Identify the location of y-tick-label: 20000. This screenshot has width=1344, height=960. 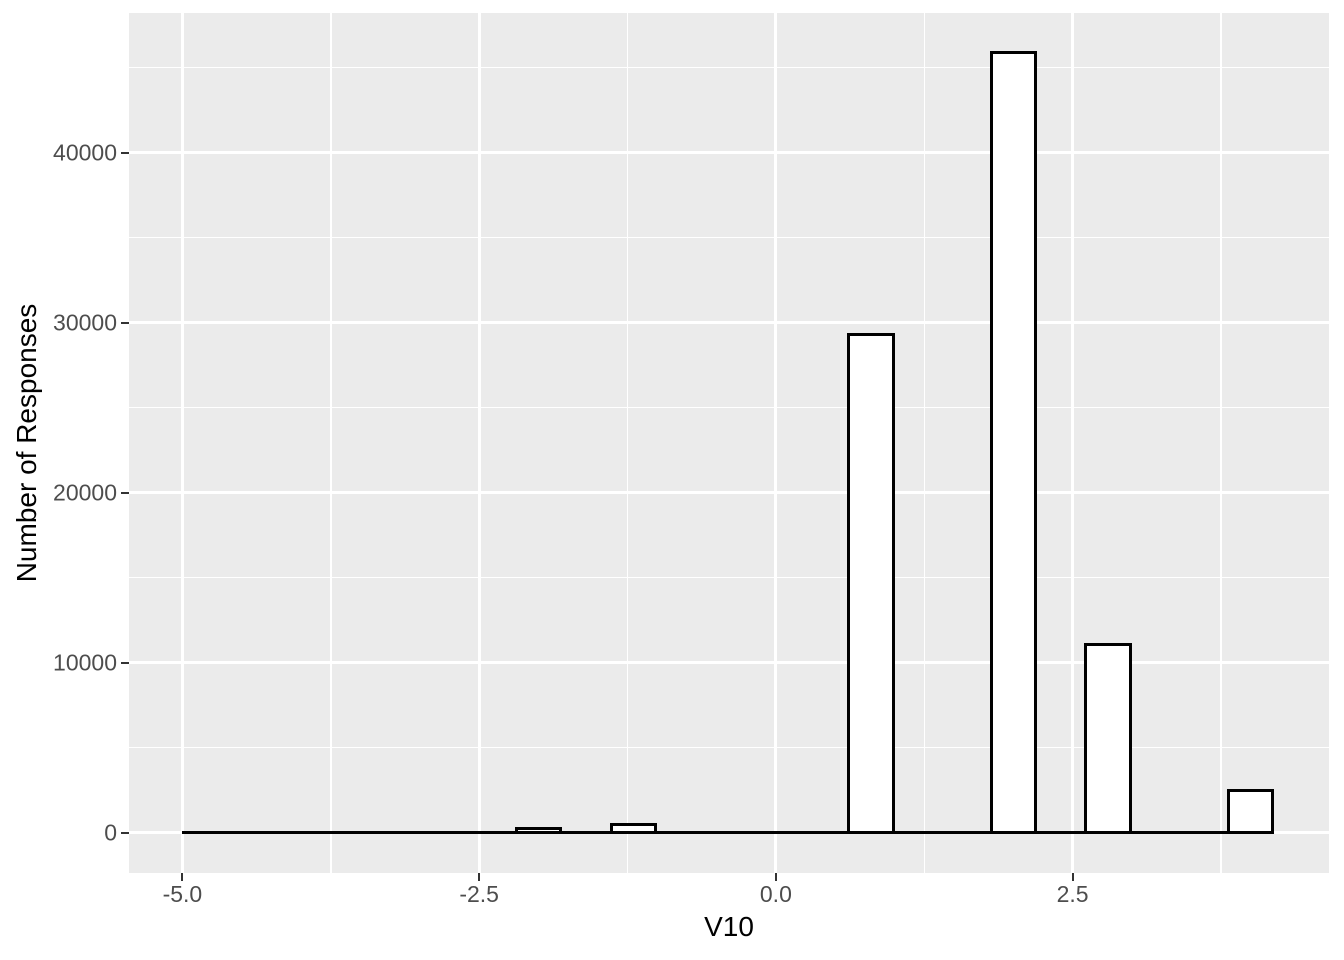
(85, 492).